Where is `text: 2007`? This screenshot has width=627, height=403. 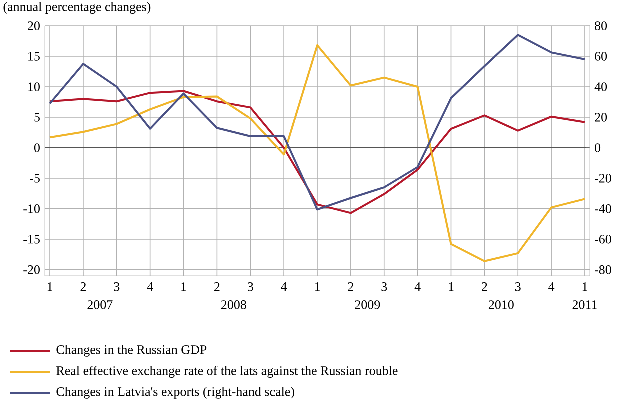
text: 2007 is located at coordinates (100, 305).